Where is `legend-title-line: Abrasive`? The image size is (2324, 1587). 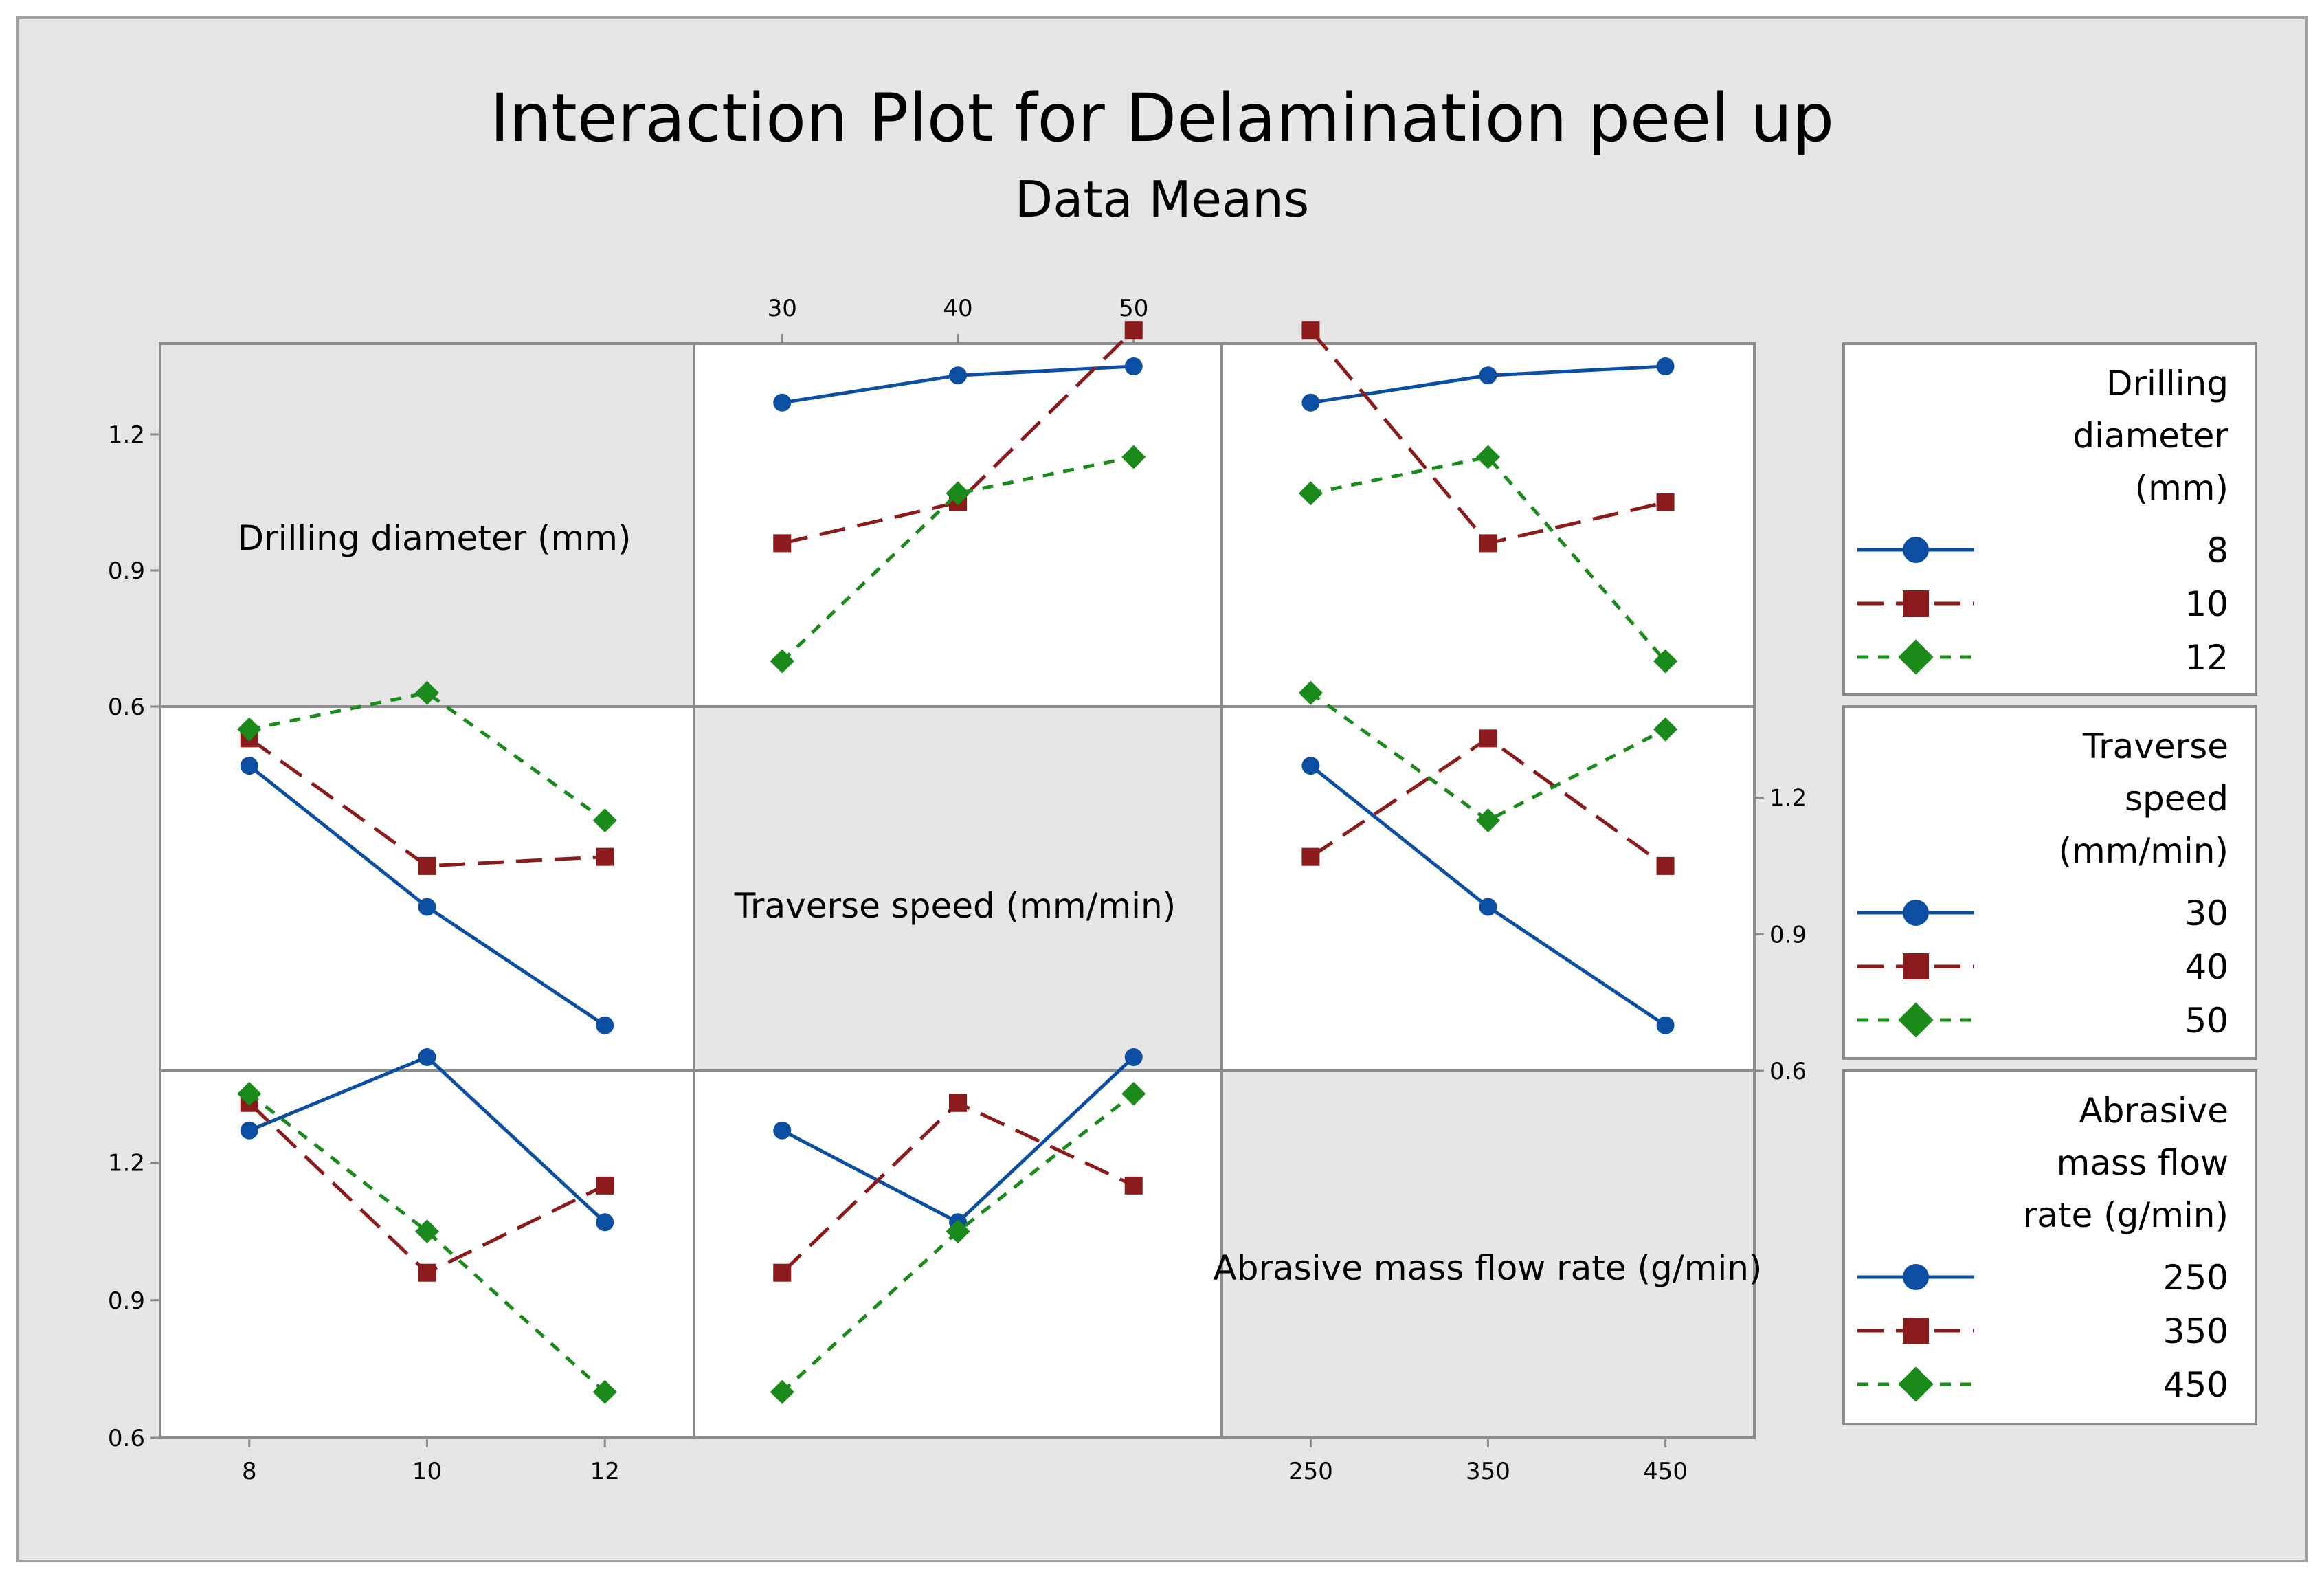
legend-title-line: Abrasive is located at coordinates (2153, 1111).